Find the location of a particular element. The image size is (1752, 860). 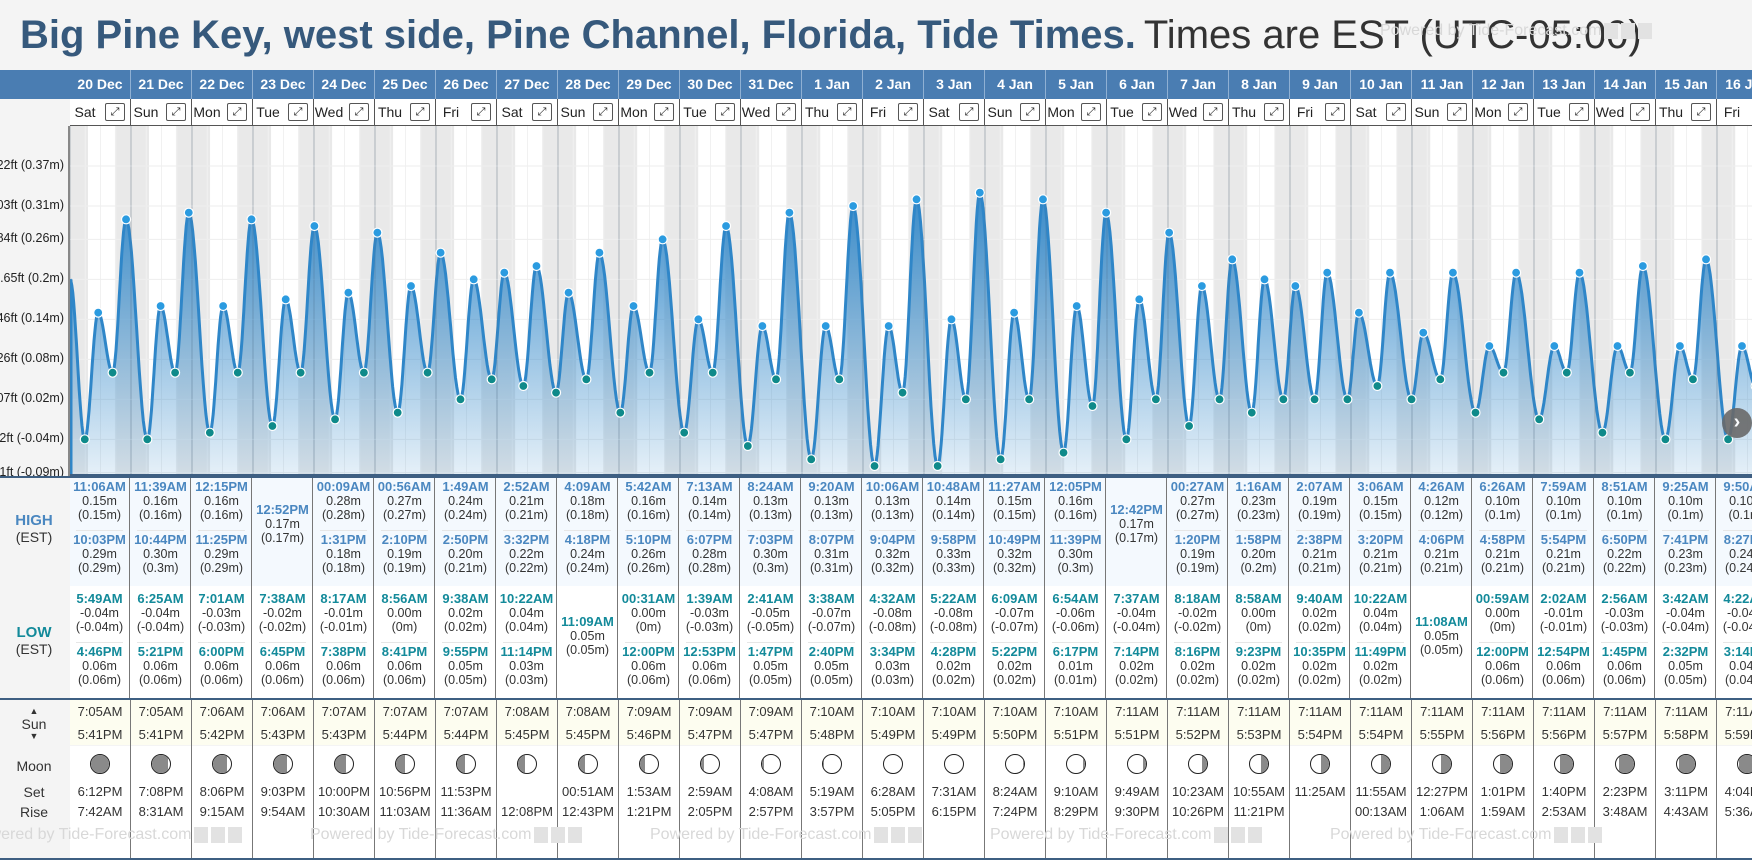

sunset-time: 5:41PM is located at coordinates (100, 734).